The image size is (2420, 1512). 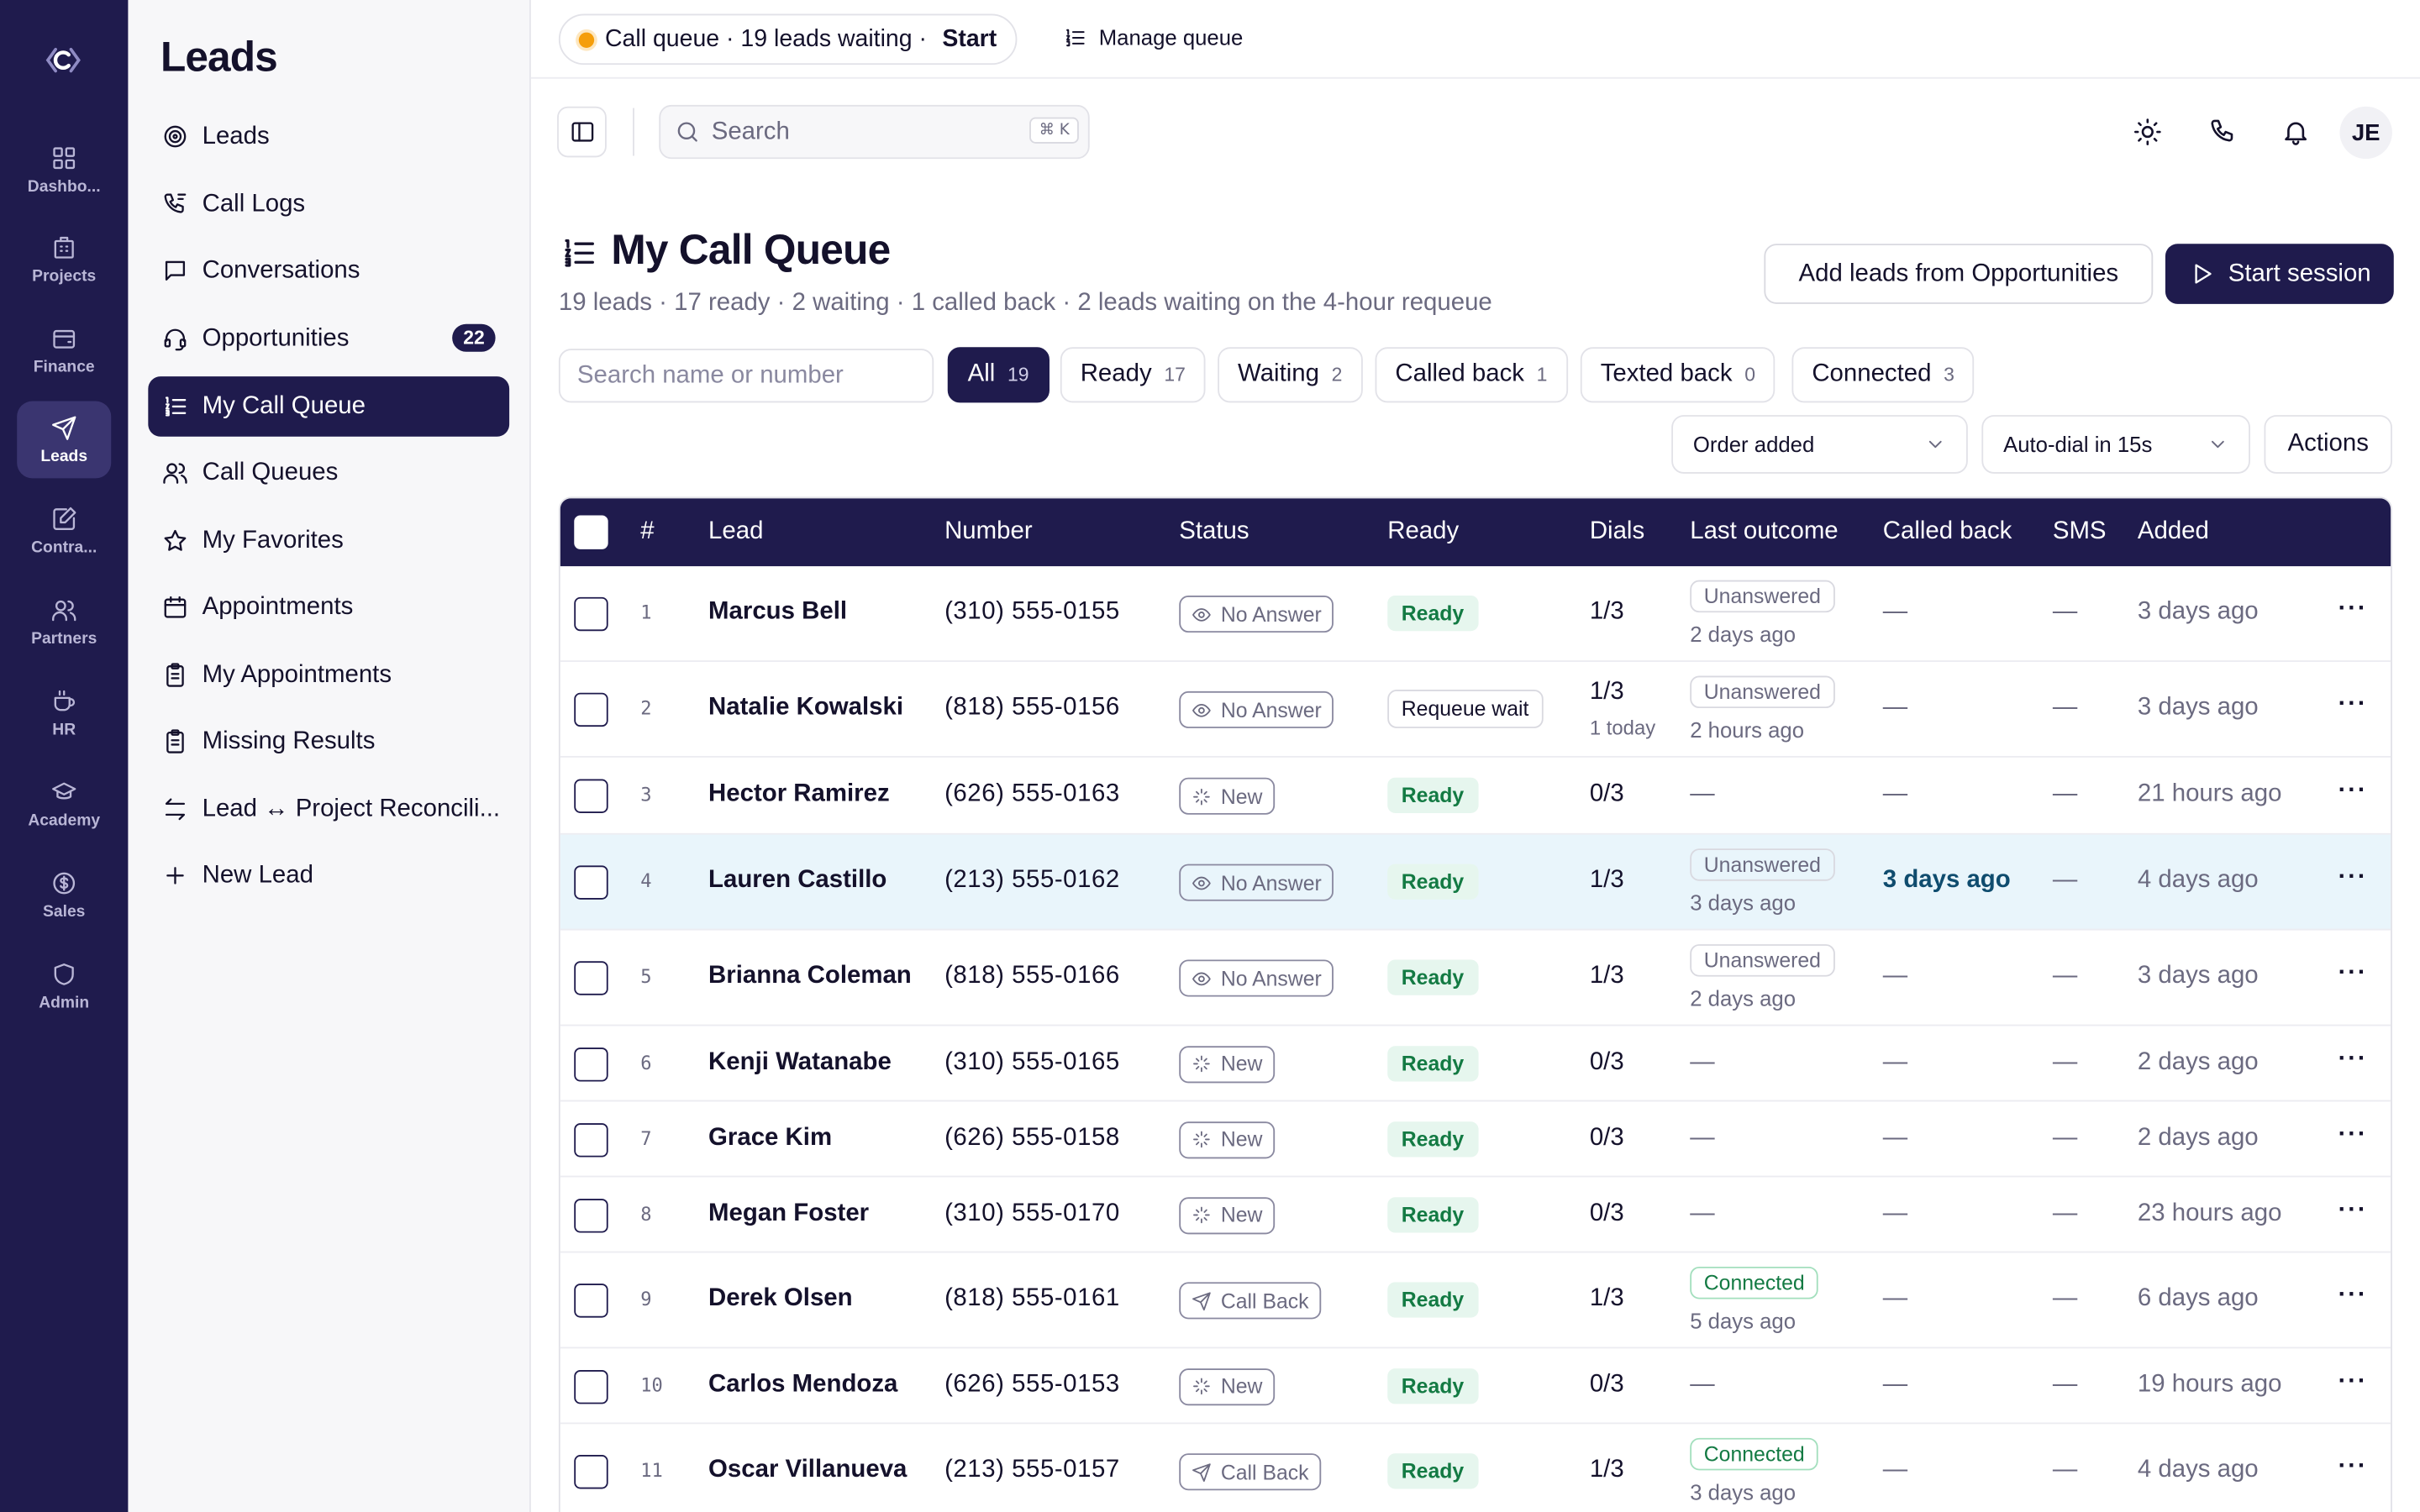 What do you see at coordinates (64, 986) in the screenshot?
I see `rail-item-admin: Admin` at bounding box center [64, 986].